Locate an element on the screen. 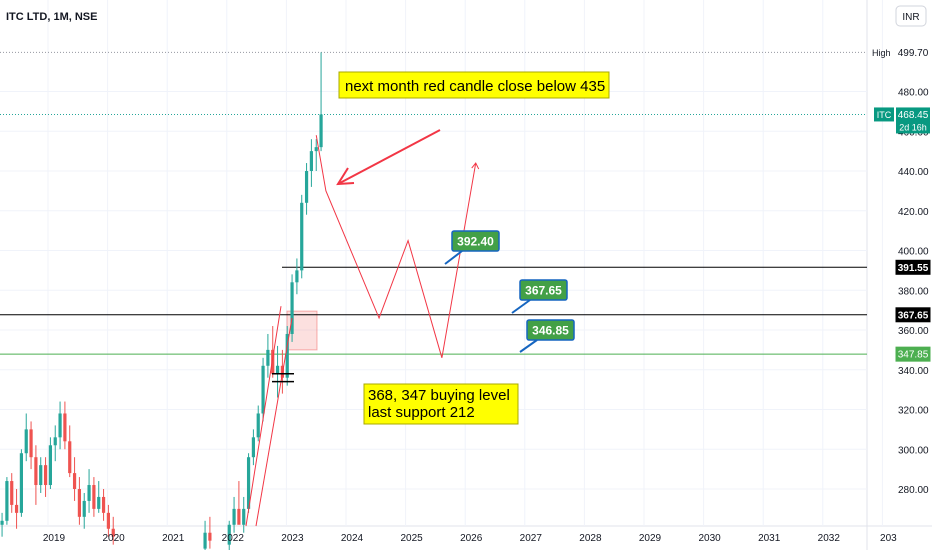  x-tick-label: 2022 is located at coordinates (233, 538).